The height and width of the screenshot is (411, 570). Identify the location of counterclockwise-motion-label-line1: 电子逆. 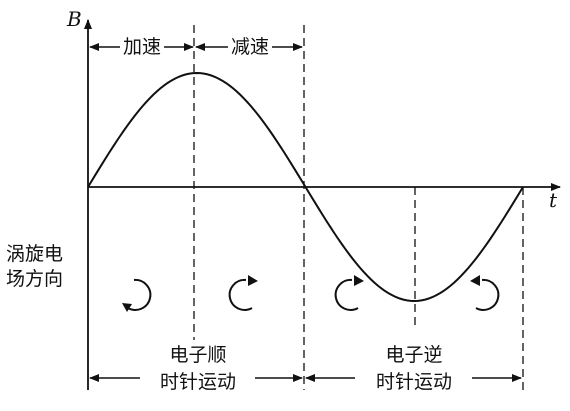
(413, 355).